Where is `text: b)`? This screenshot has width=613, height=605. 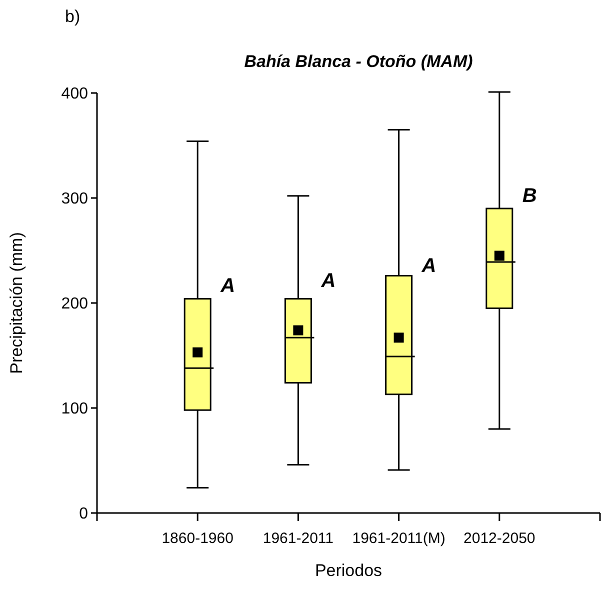 text: b) is located at coordinates (72, 16).